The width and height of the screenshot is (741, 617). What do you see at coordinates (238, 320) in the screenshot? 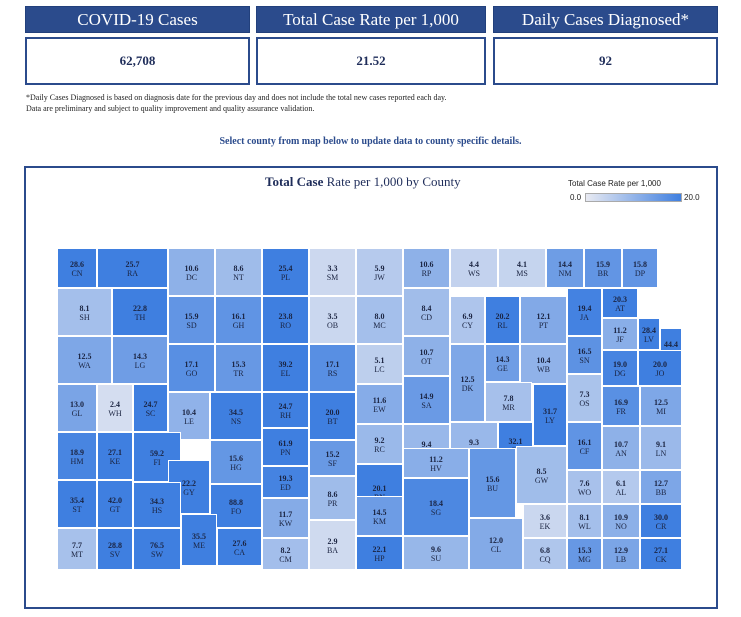
I see `county-gh: 16.1 GH` at bounding box center [238, 320].